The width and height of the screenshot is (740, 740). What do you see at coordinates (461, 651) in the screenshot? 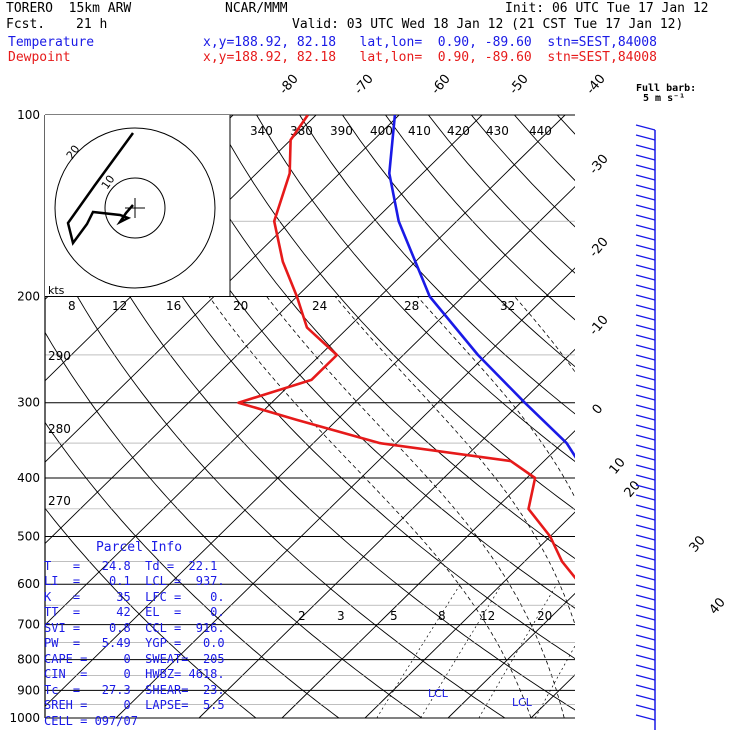
I see `mixing-ratio-line` at bounding box center [461, 651].